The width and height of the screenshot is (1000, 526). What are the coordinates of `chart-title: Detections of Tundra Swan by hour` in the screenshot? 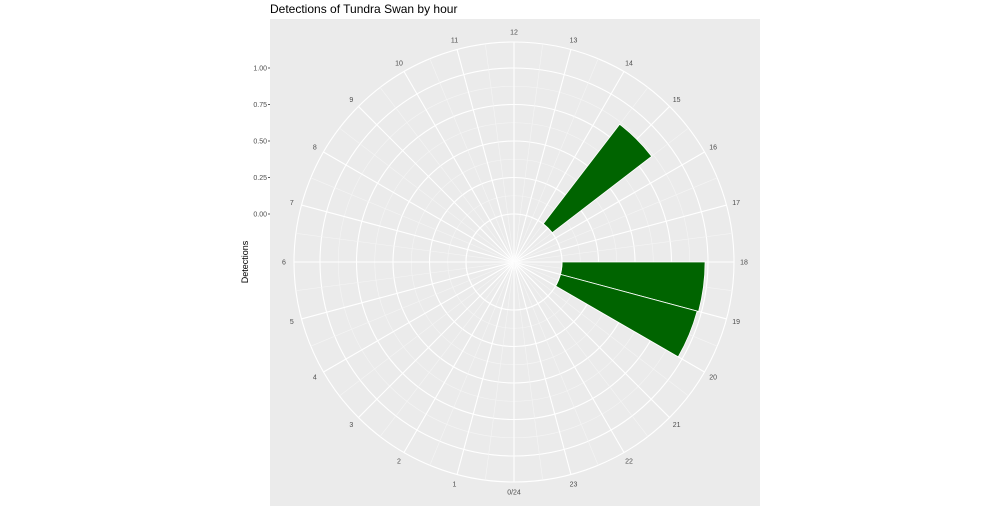 It's located at (364, 9).